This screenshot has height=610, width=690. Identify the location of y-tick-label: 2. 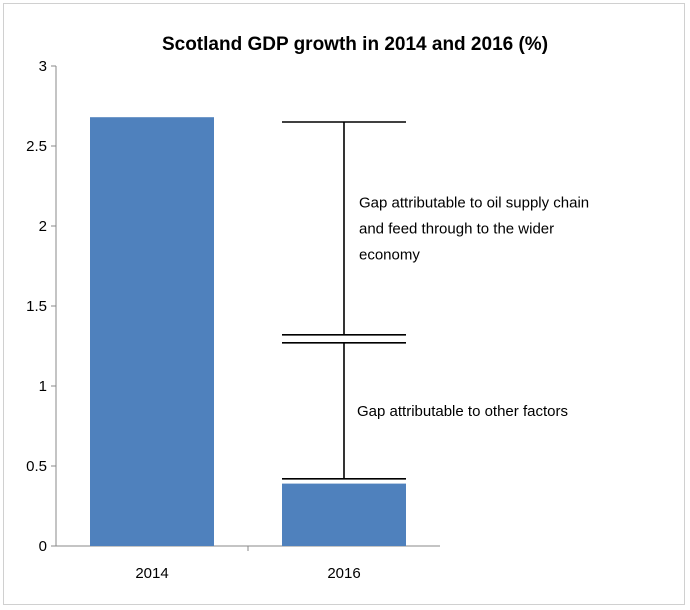
(43, 226).